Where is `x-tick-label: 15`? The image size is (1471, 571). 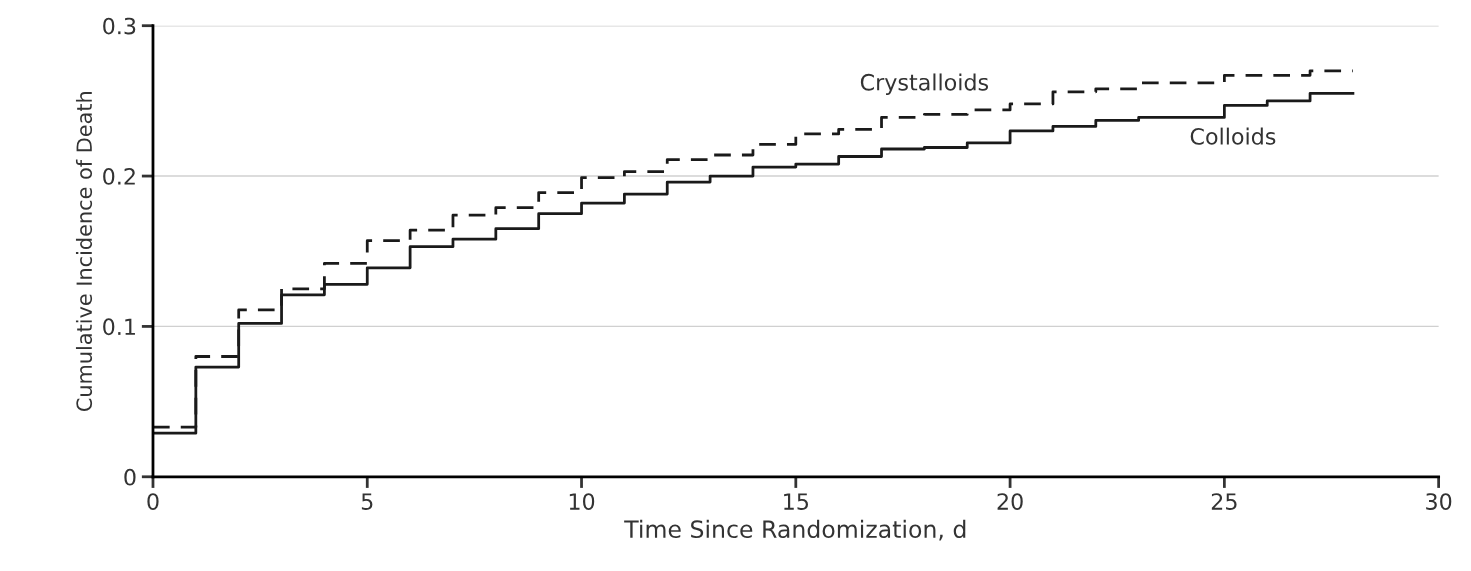
x-tick-label: 15 is located at coordinates (796, 501).